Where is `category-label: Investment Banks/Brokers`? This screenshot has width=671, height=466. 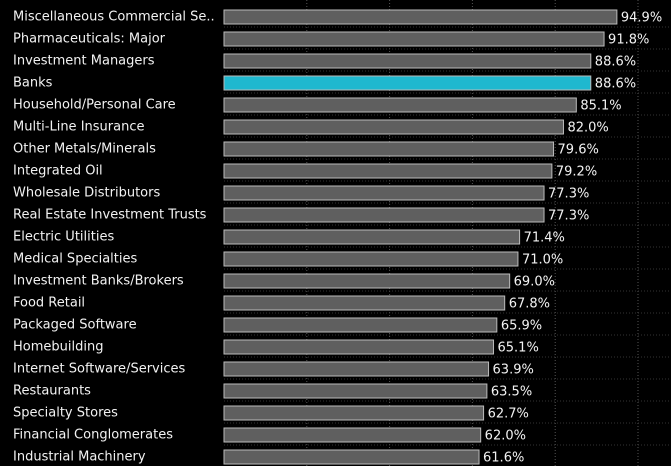 category-label: Investment Banks/Brokers is located at coordinates (98, 281).